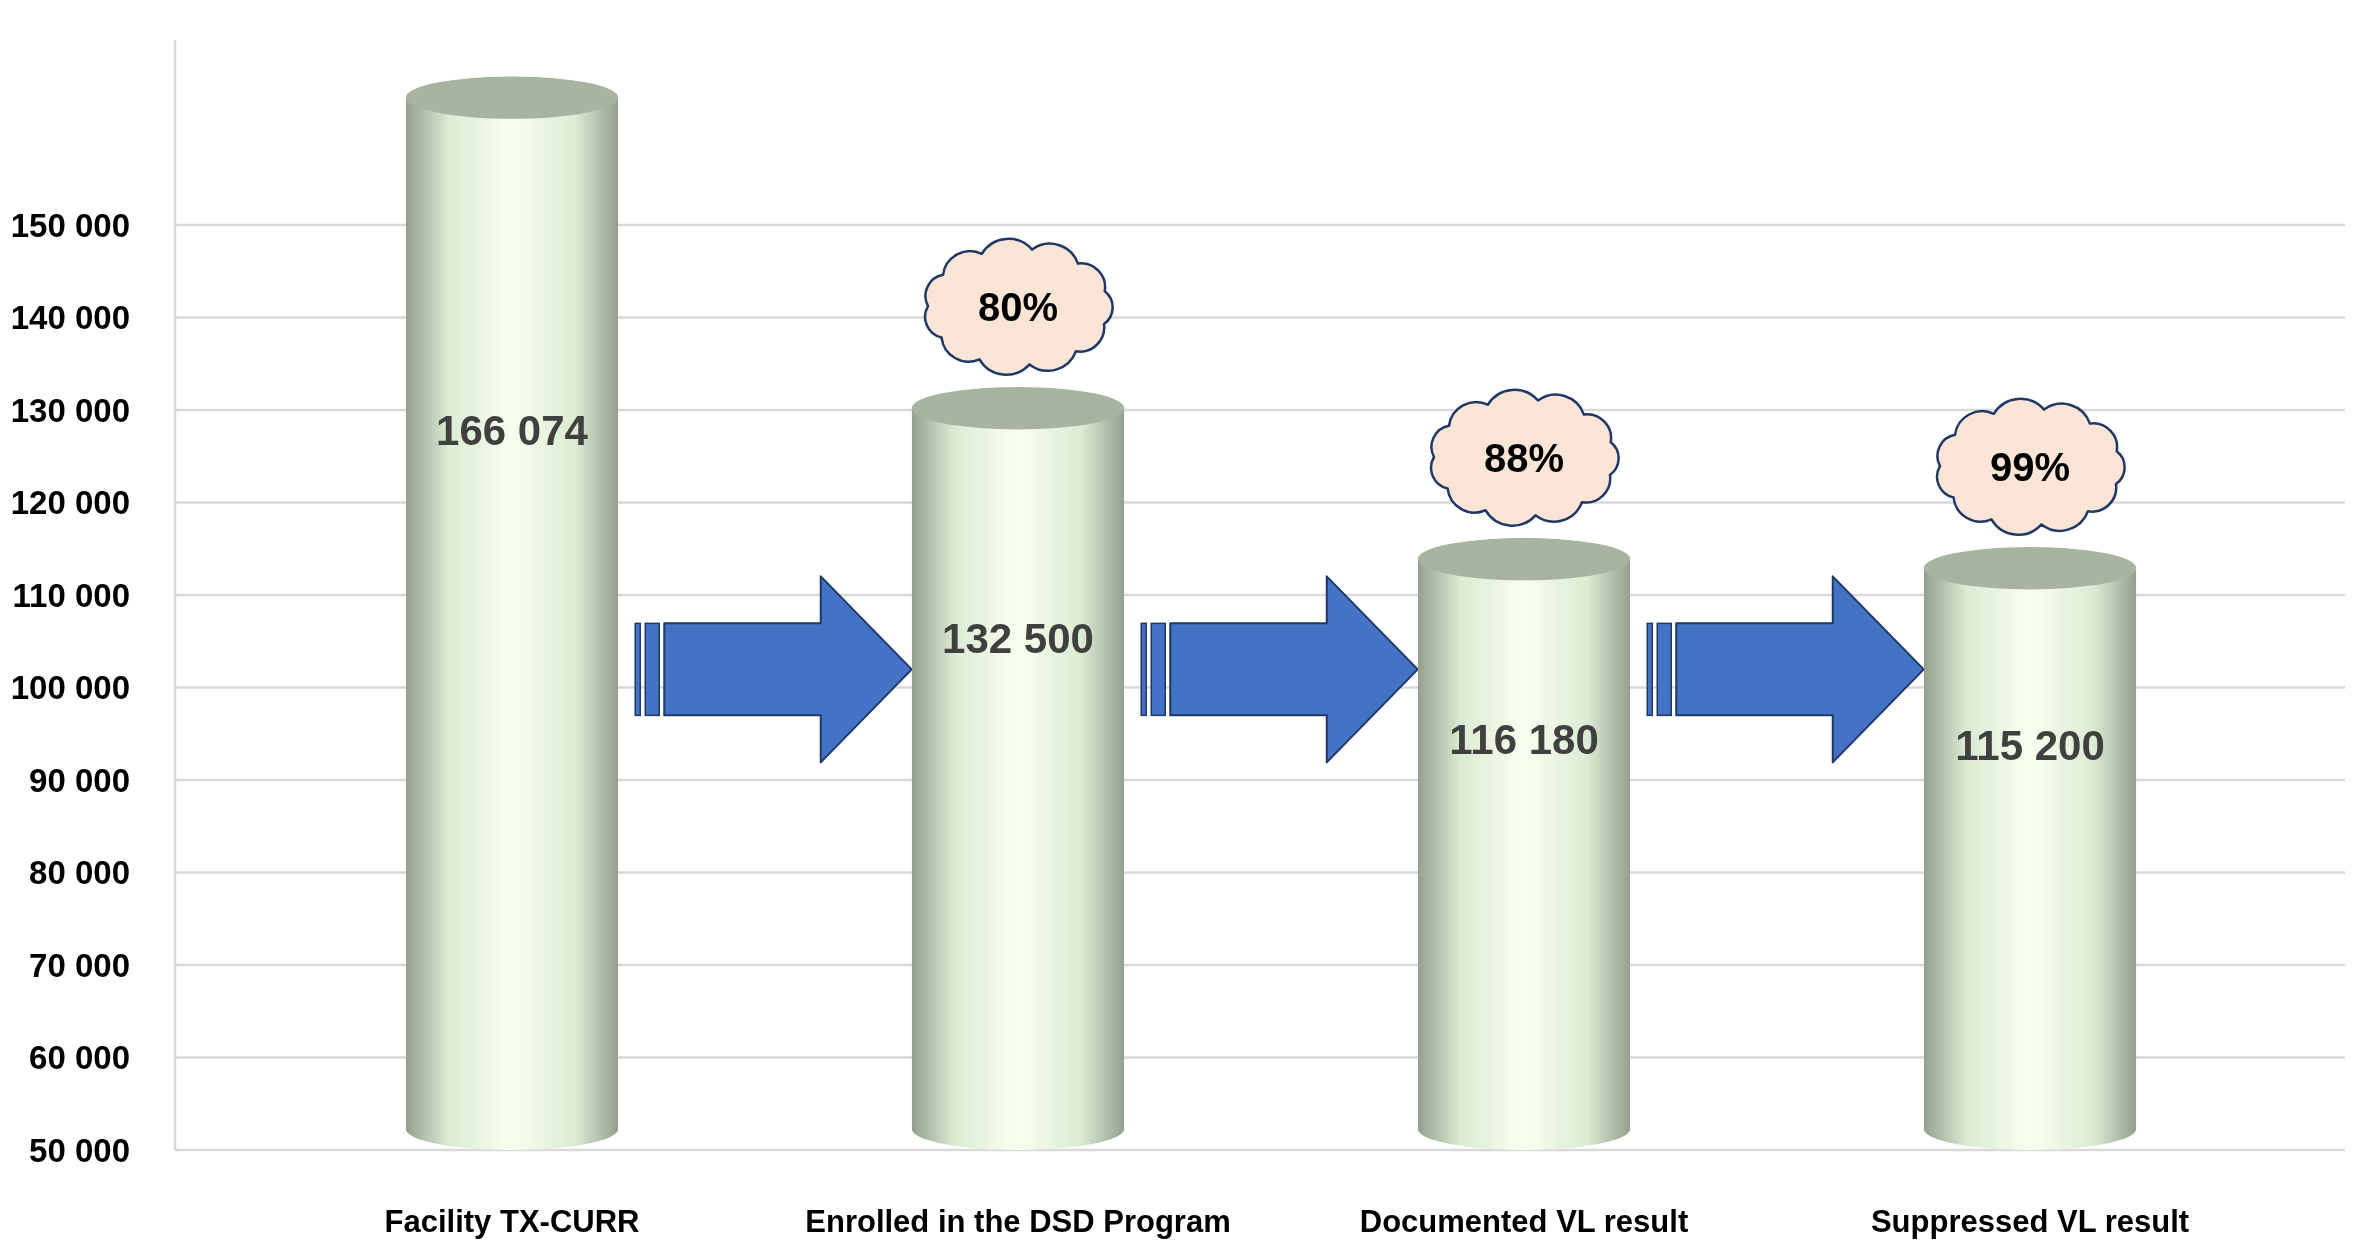 The width and height of the screenshot is (2364, 1255). I want to click on y-tick-label: 80 000, so click(79, 872).